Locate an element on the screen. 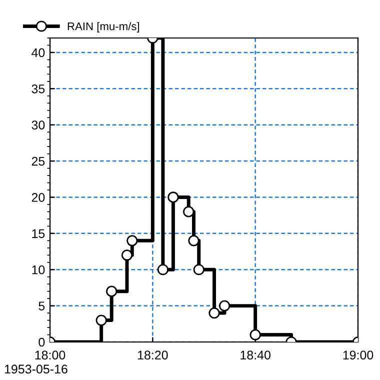 The image size is (380, 380). y-tick-label: 10 is located at coordinates (38, 269).